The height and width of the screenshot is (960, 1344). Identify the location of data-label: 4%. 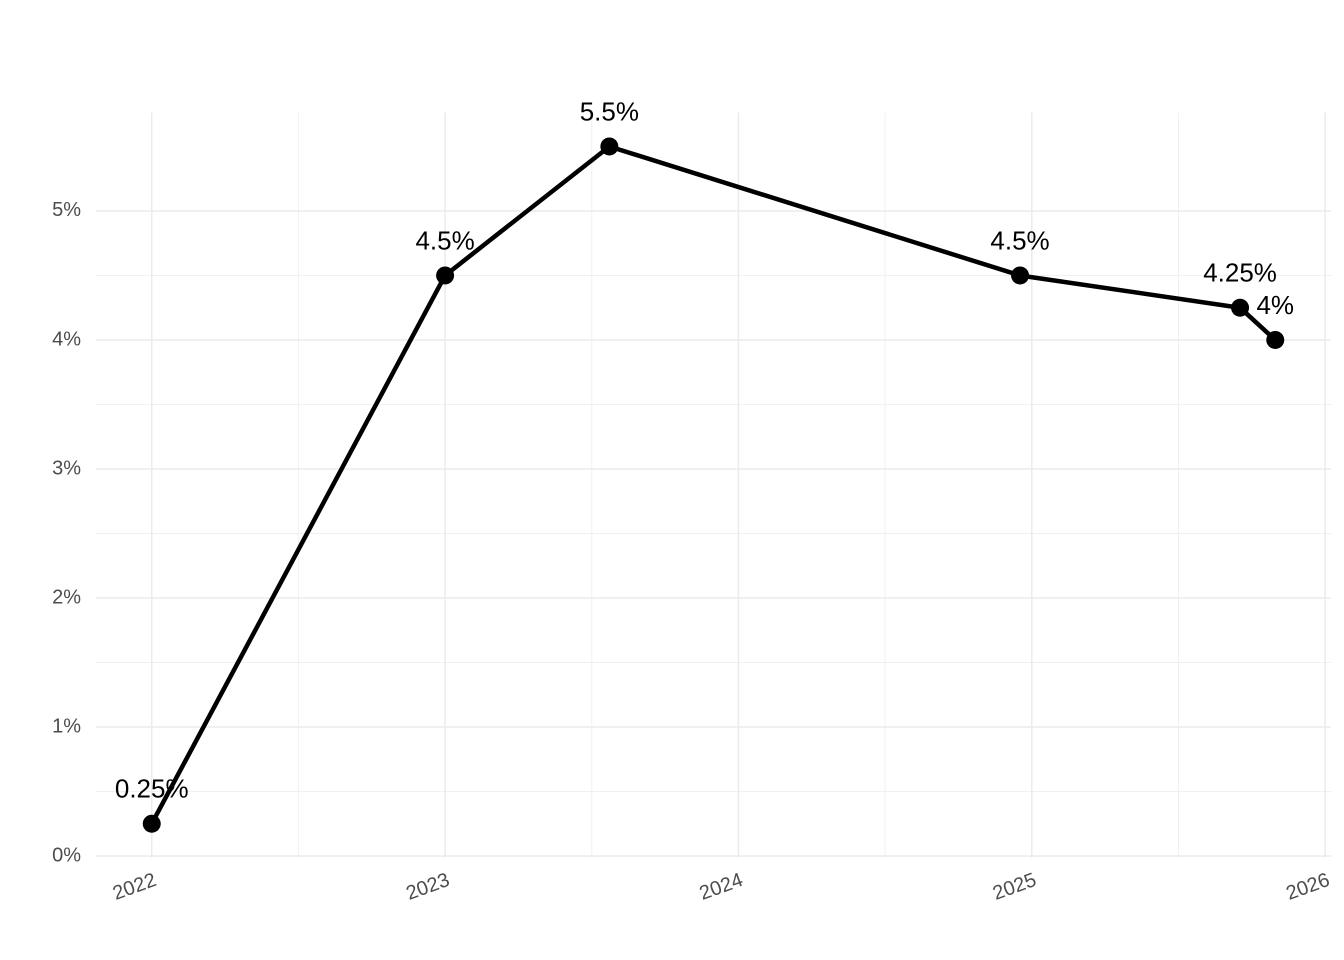
(1275, 305).